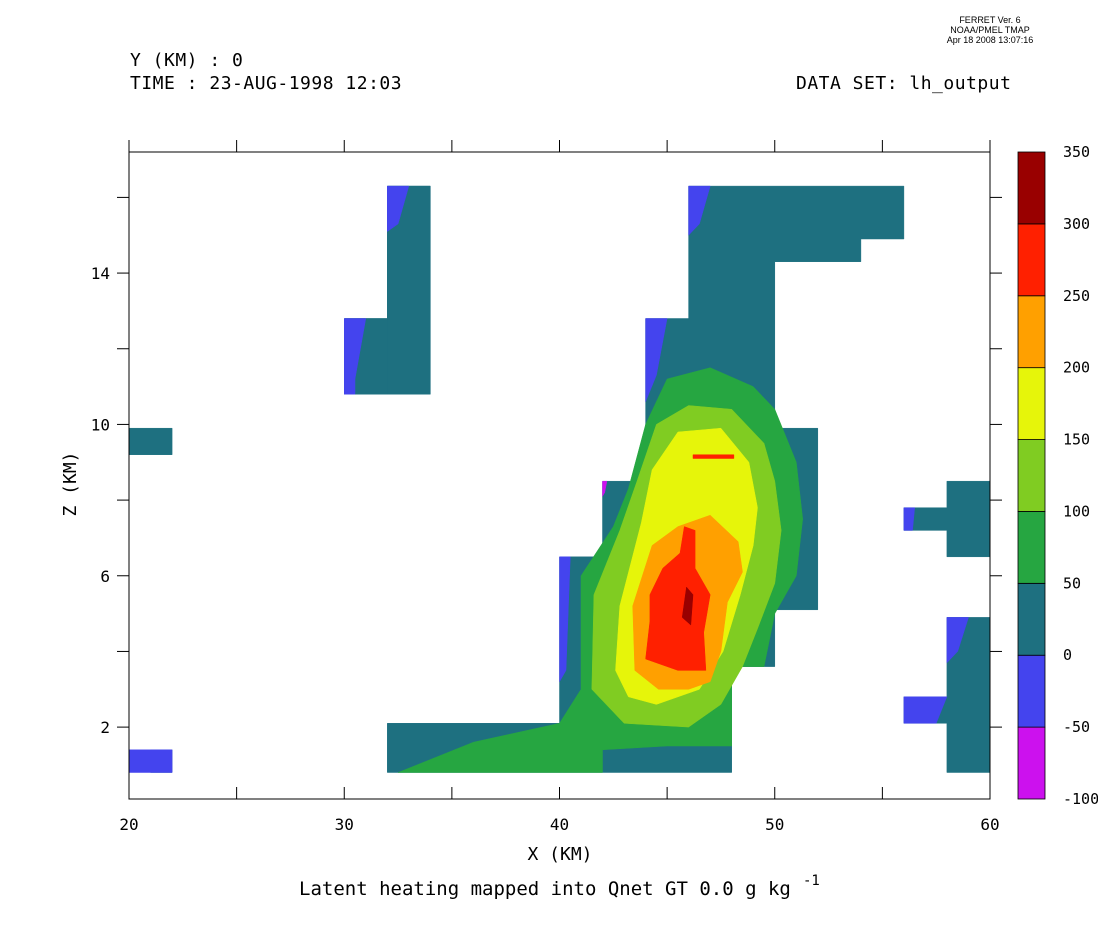  What do you see at coordinates (1057, 475) in the screenshot?
I see `colorbar: -100 -50 0 50 100 150 200 250 300 350` at bounding box center [1057, 475].